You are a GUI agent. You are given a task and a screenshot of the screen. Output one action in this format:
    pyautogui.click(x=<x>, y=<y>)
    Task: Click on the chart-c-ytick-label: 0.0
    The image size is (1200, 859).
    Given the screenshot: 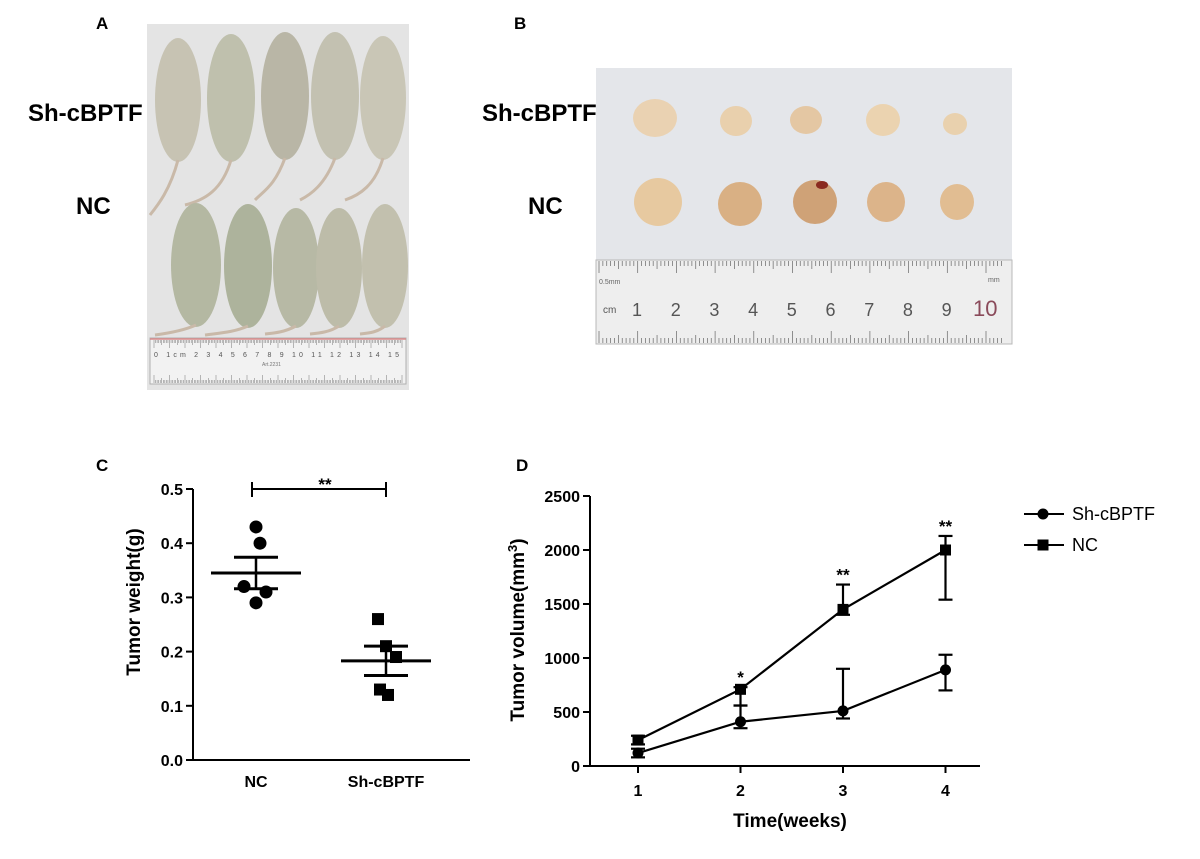 What is the action you would take?
    pyautogui.click(x=172, y=761)
    